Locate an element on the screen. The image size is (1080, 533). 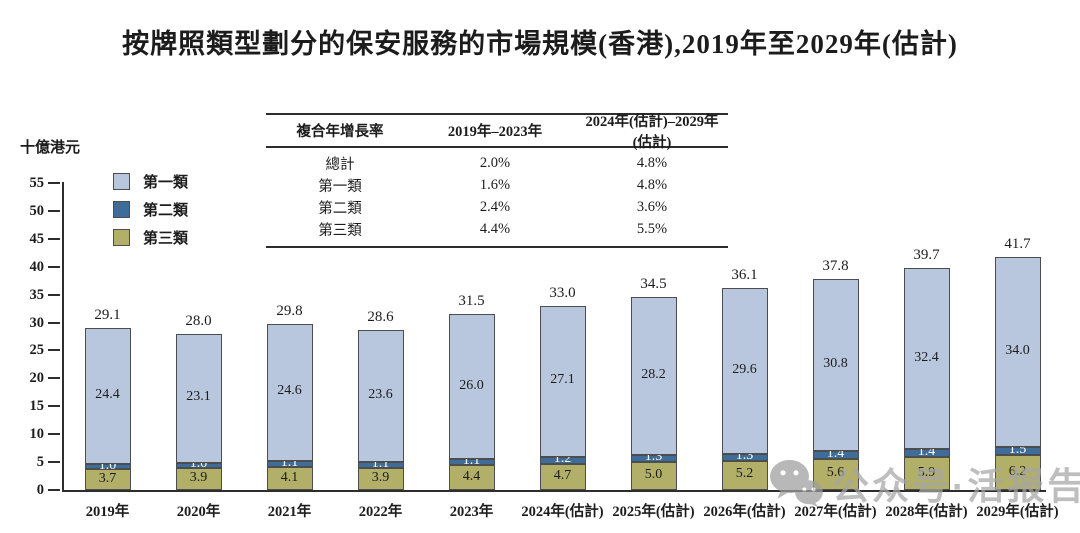
x-category-label: 2025年(估計) is located at coordinates (653, 512).